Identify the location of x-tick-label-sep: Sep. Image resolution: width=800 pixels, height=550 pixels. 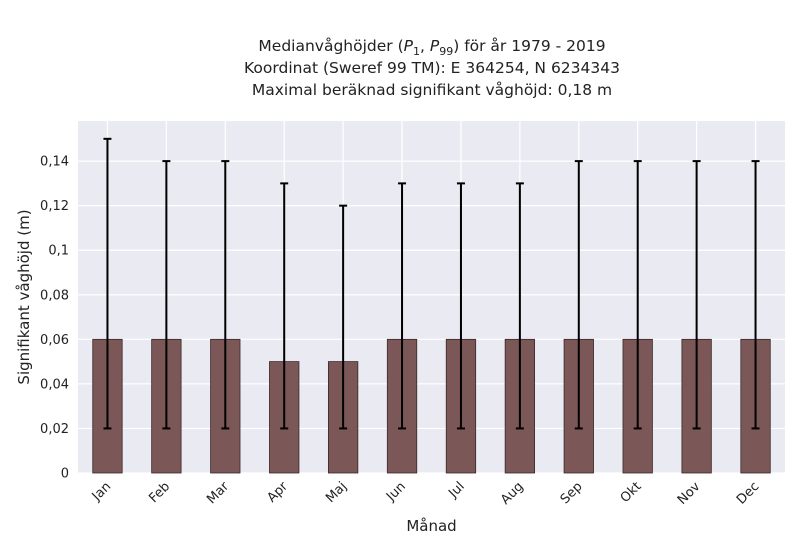
(572, 493).